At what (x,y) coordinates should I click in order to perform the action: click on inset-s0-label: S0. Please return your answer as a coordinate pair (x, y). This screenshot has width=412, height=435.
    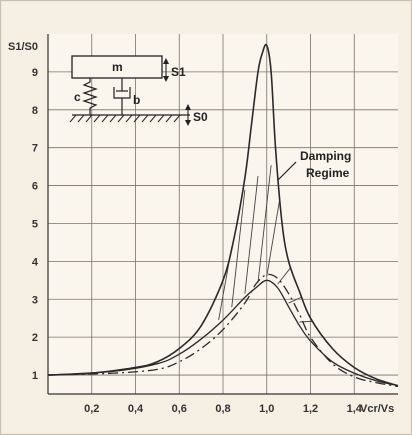
    Looking at the image, I should click on (200, 117).